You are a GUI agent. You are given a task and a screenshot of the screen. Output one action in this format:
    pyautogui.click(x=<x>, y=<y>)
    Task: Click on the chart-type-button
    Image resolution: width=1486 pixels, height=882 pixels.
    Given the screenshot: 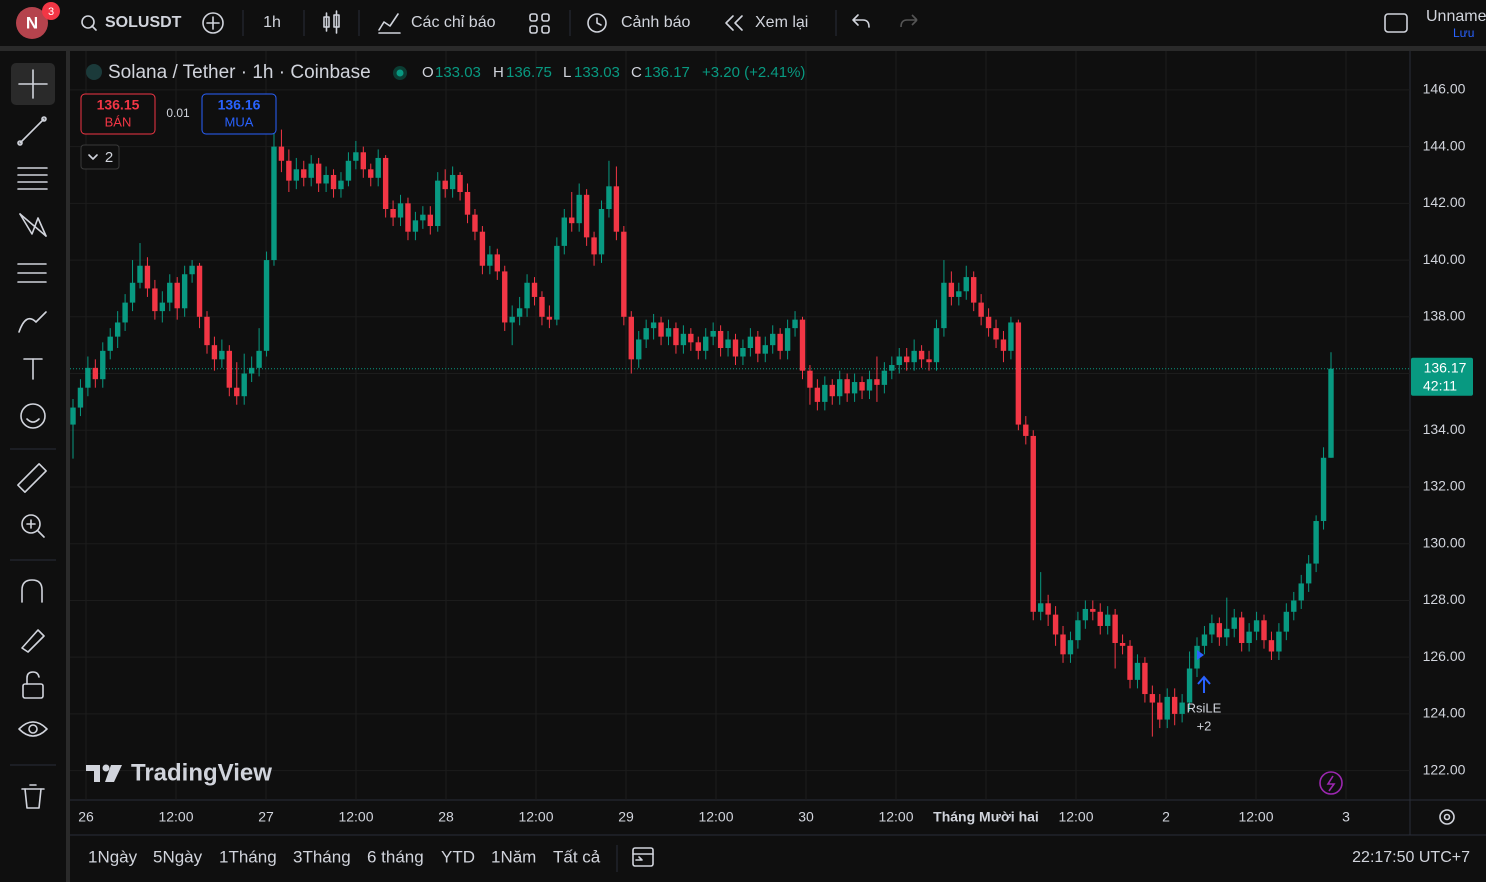 What is the action you would take?
    pyautogui.click(x=331, y=22)
    